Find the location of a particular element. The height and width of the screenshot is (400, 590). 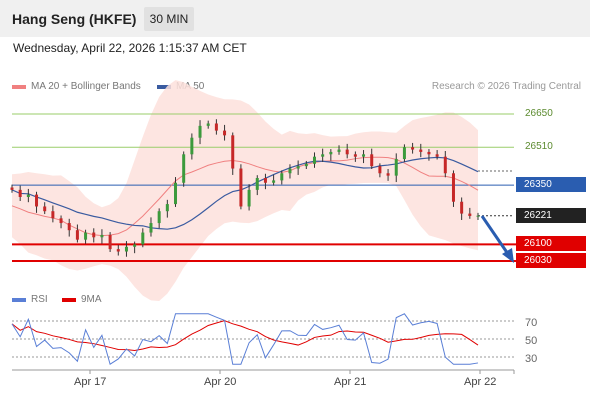

timeframe-button: 30 MIN is located at coordinates (169, 19).